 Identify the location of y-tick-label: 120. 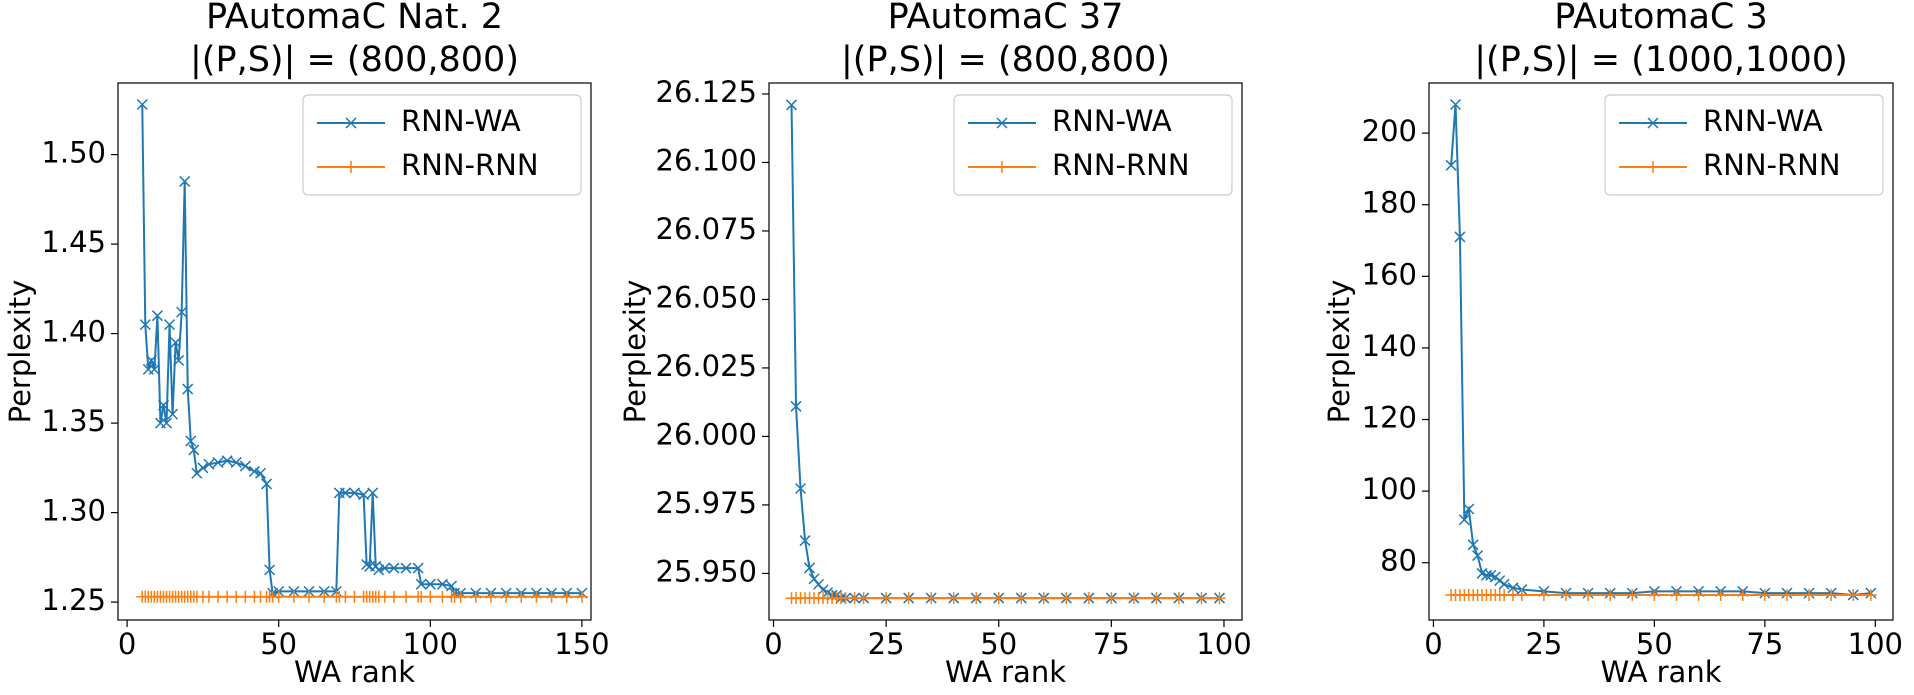
(1389, 418).